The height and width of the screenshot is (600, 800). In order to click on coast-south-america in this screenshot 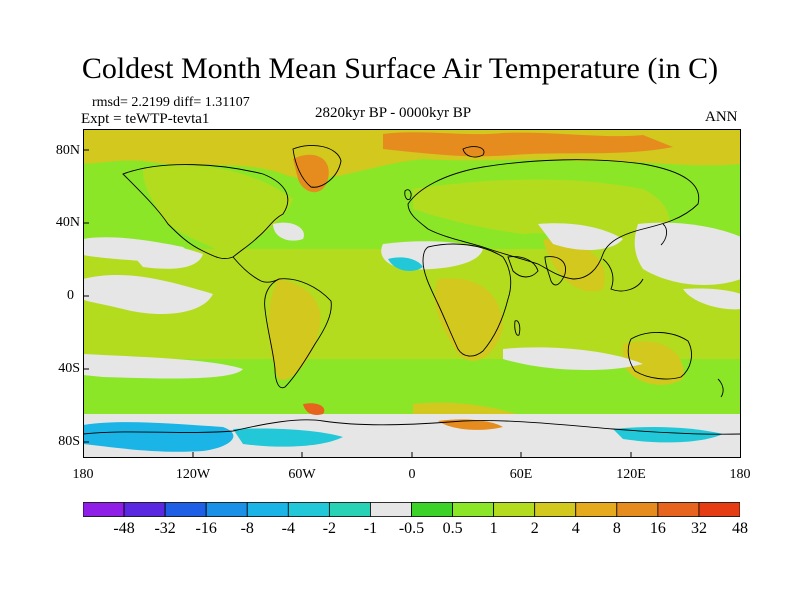, I will do `click(298, 333)`.